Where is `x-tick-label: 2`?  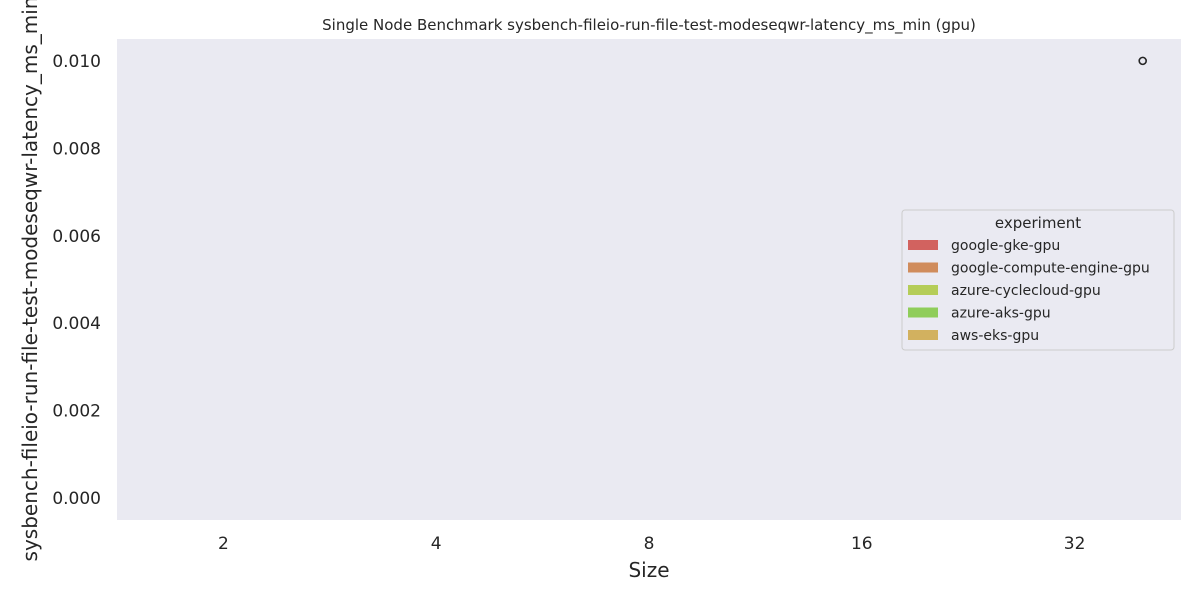 x-tick-label: 2 is located at coordinates (223, 544).